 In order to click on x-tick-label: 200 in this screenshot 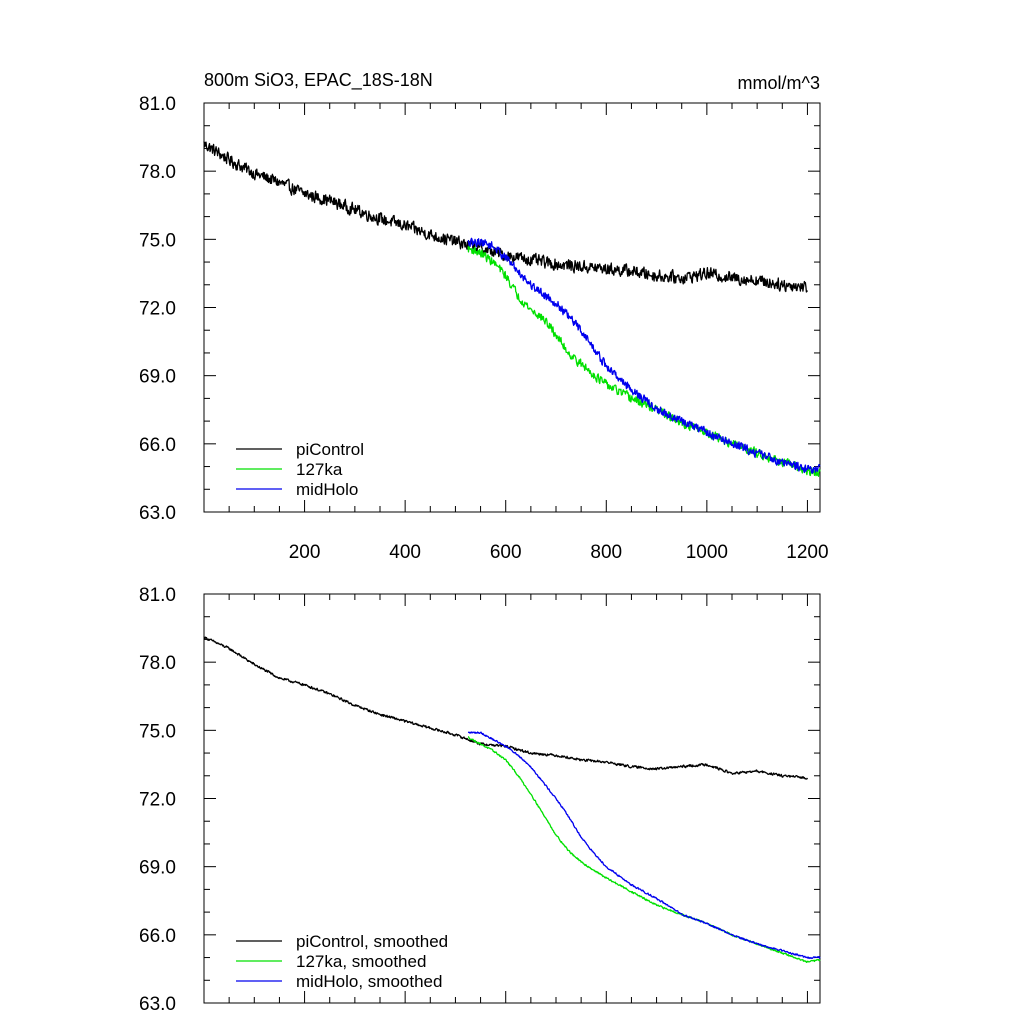, I will do `click(305, 552)`.